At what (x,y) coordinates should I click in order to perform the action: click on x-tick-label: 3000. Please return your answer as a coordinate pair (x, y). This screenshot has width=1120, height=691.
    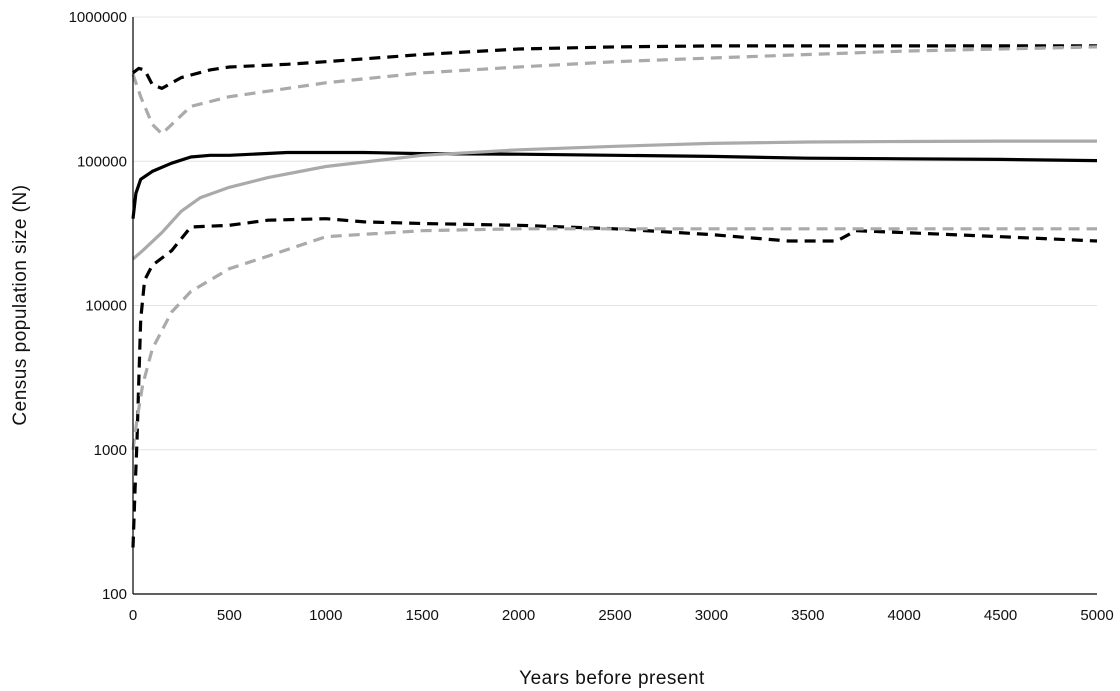
    Looking at the image, I should click on (711, 615).